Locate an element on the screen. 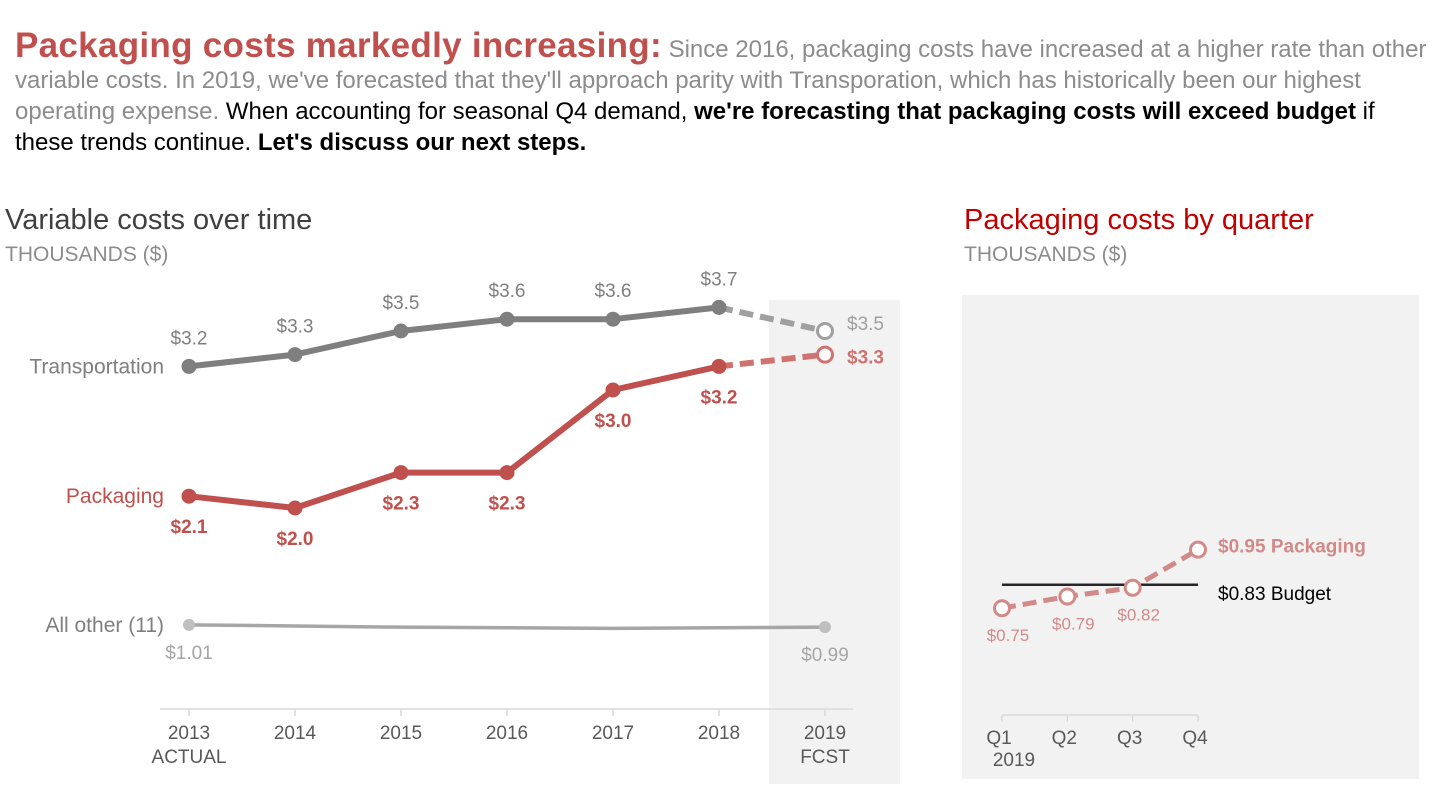  packaging-forecast-point is located at coordinates (825, 354).